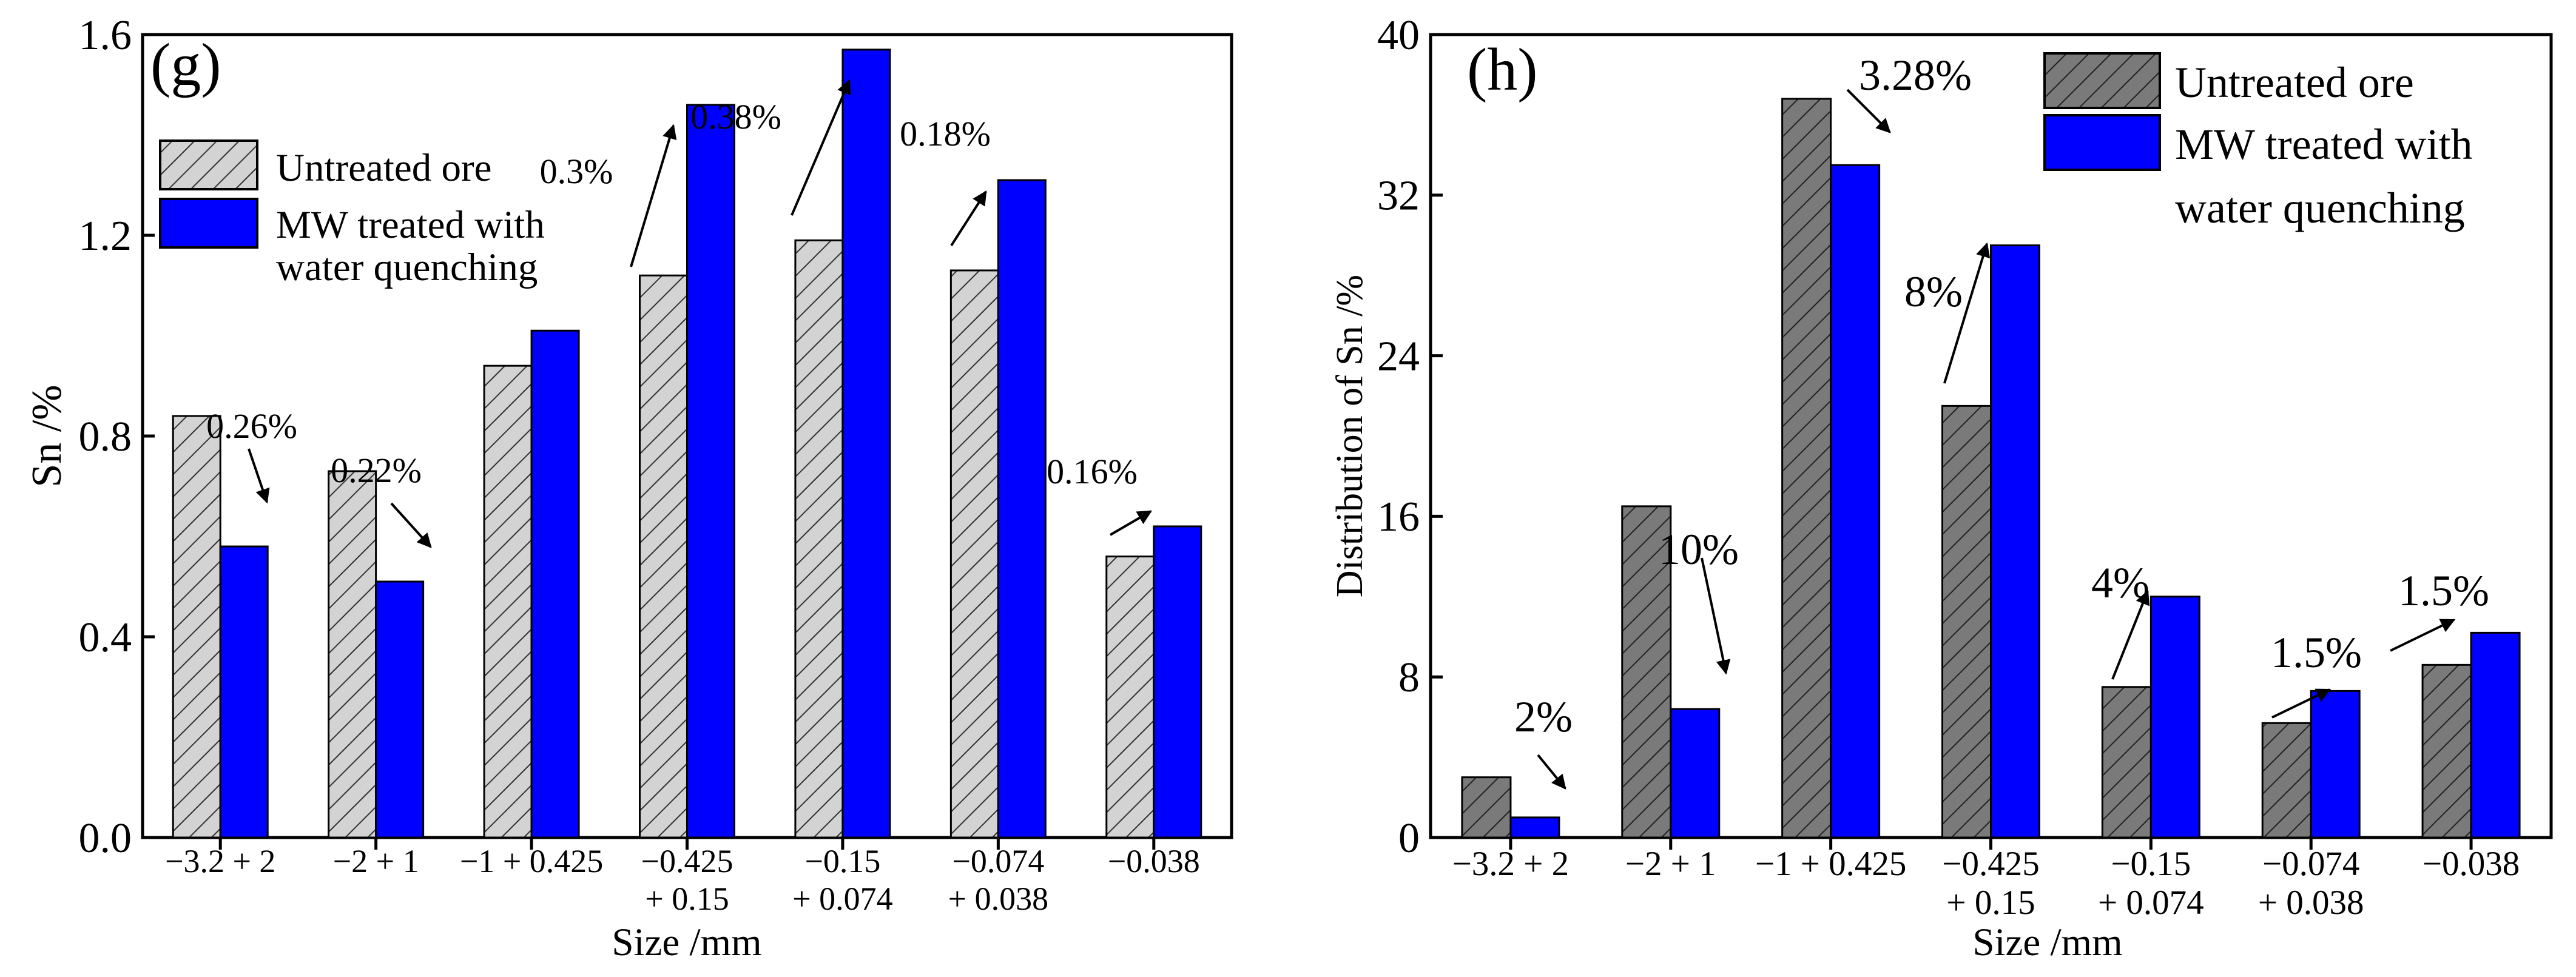 This screenshot has height=977, width=2576. Describe the element at coordinates (687, 861) in the screenshot. I see `x-tick-label: −0.425` at that location.